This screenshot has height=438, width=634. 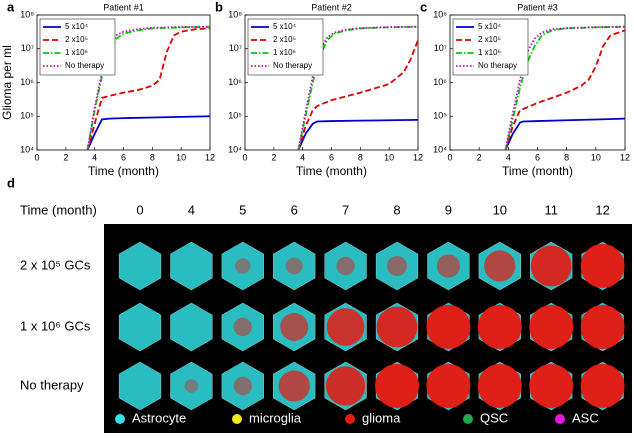 I want to click on chart-title: Patient #3, so click(x=537, y=7).